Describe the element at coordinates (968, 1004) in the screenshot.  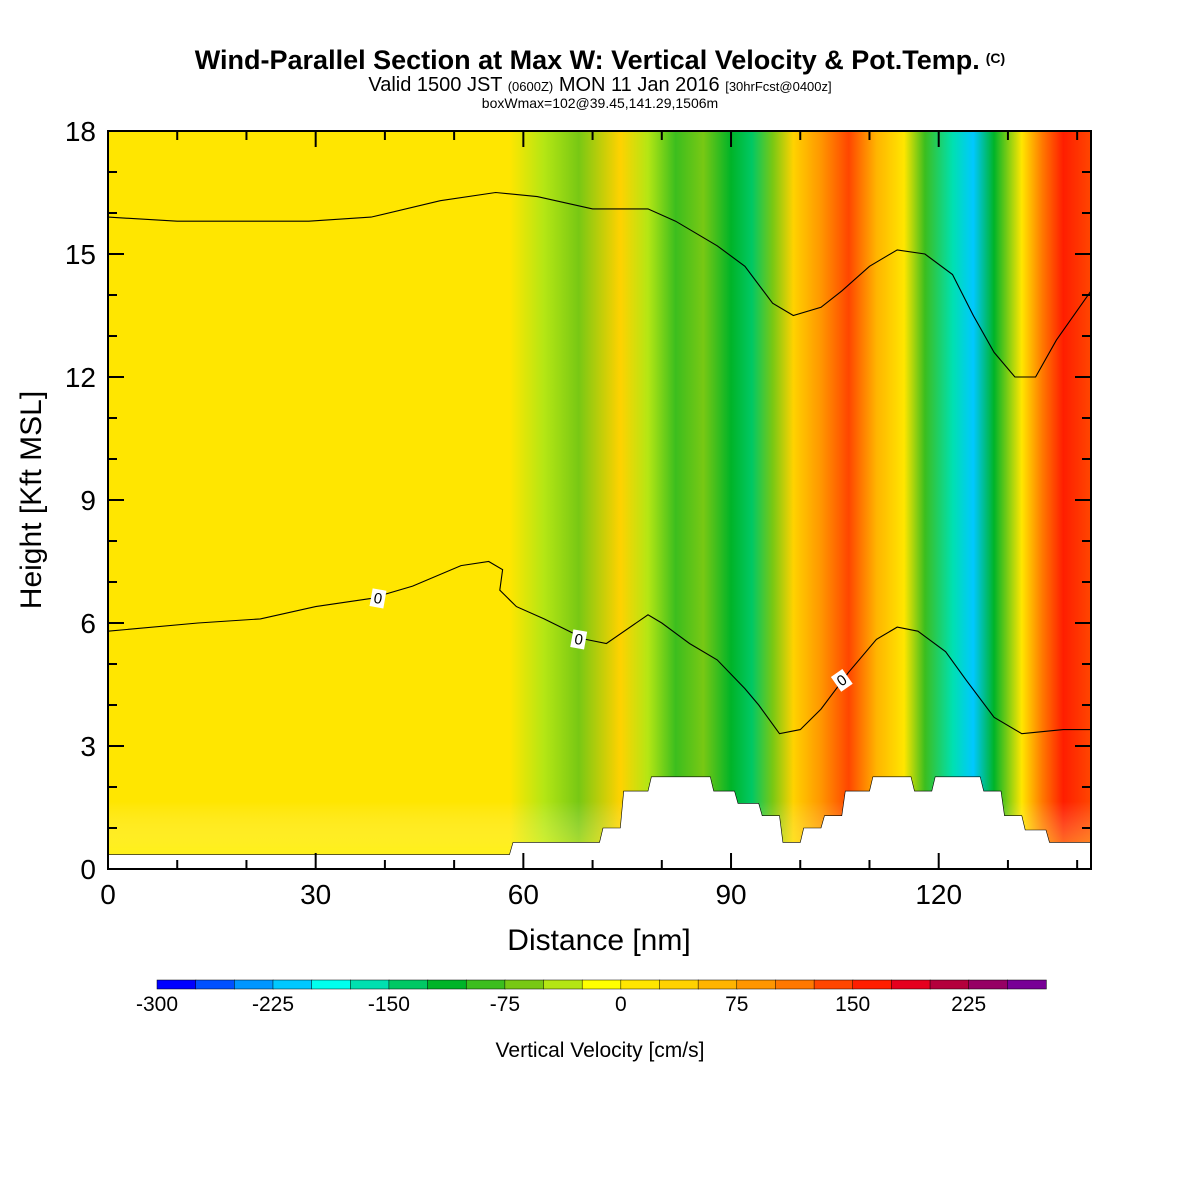
I see `colorbar-label: 225` at that location.